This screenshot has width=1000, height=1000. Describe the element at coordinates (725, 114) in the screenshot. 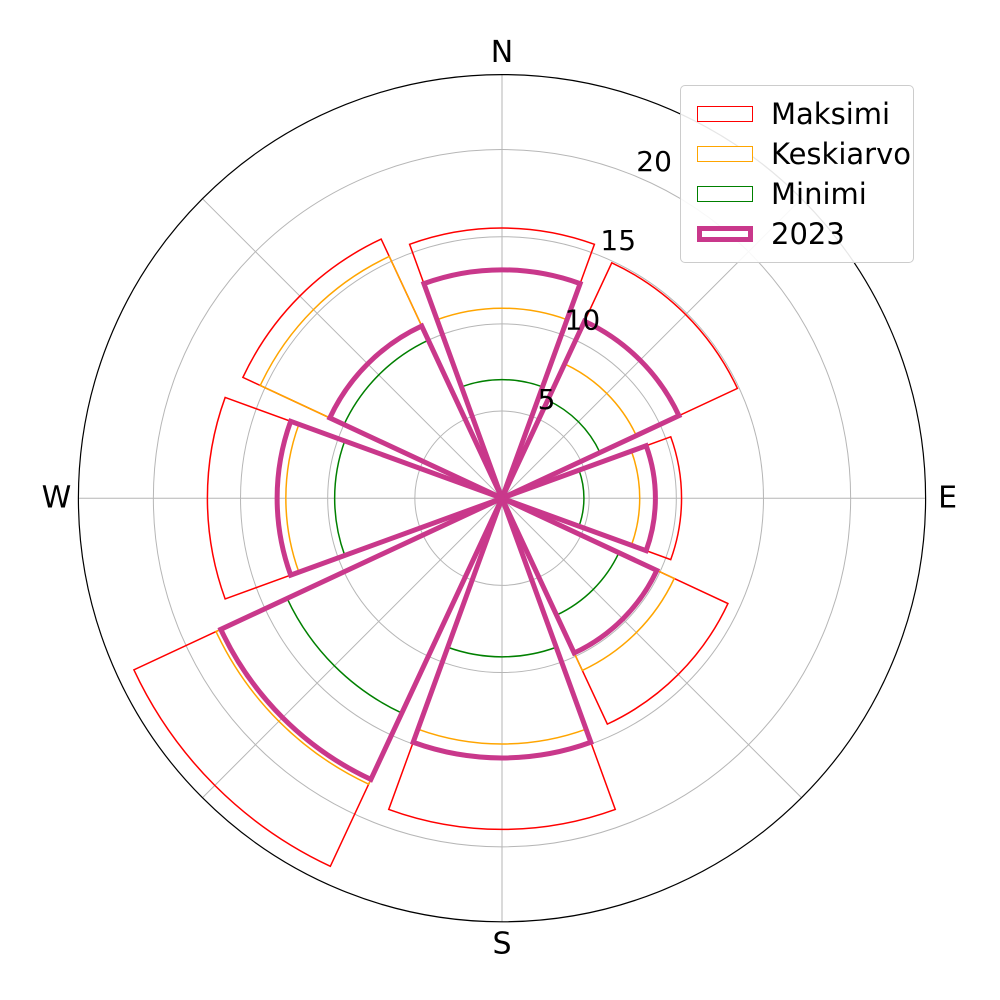

I see `maksimi-swatch-icon` at that location.